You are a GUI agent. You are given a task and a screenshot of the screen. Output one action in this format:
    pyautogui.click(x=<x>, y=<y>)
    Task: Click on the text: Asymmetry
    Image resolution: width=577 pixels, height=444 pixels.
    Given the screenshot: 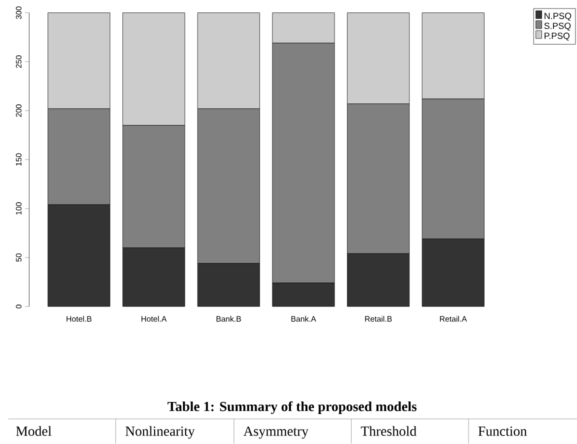 What is the action you would take?
    pyautogui.click(x=275, y=432)
    